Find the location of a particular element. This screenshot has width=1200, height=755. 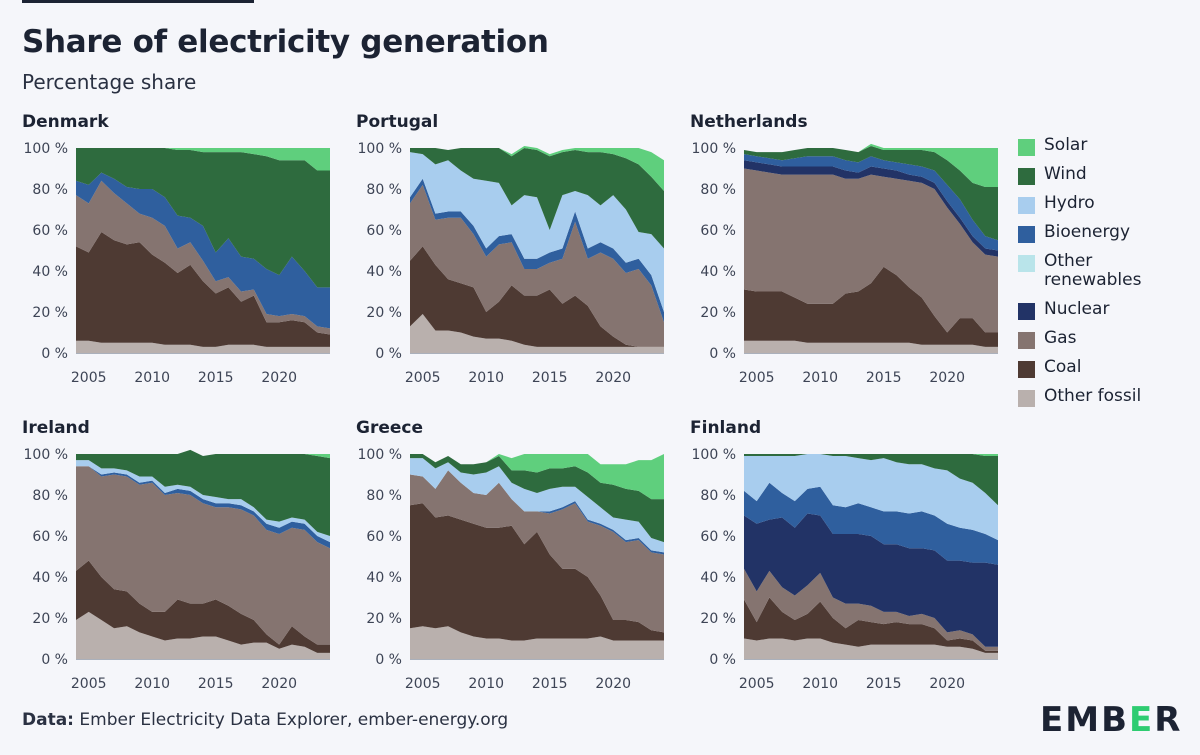

area-portugal-coal is located at coordinates (537, 296).